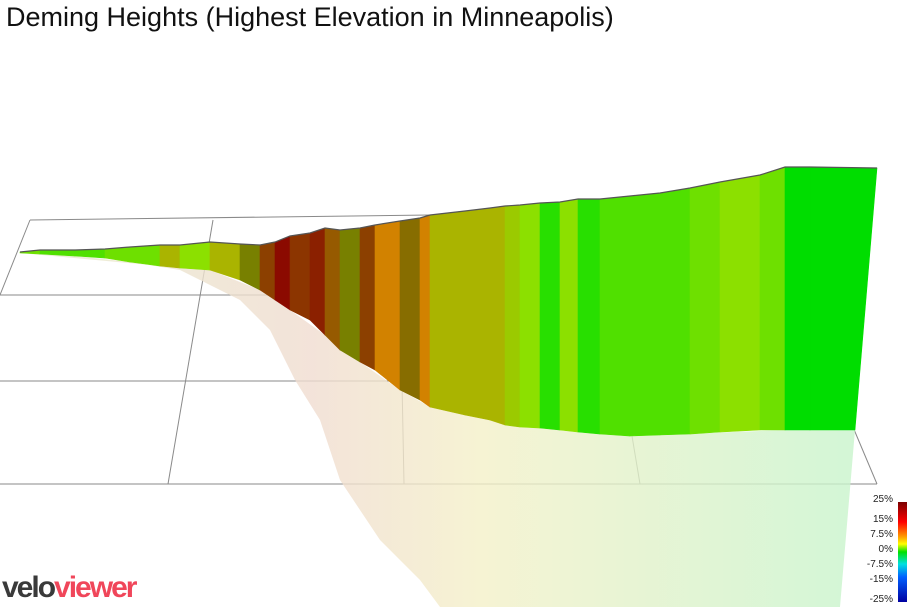 This screenshot has height=607, width=907. What do you see at coordinates (879, 564) in the screenshot?
I see `legend-label: -7.5%` at bounding box center [879, 564].